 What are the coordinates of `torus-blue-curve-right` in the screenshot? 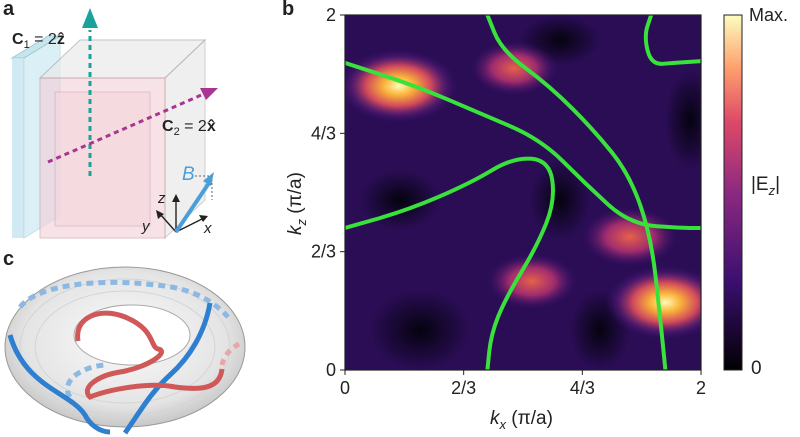 It's located at (167, 368).